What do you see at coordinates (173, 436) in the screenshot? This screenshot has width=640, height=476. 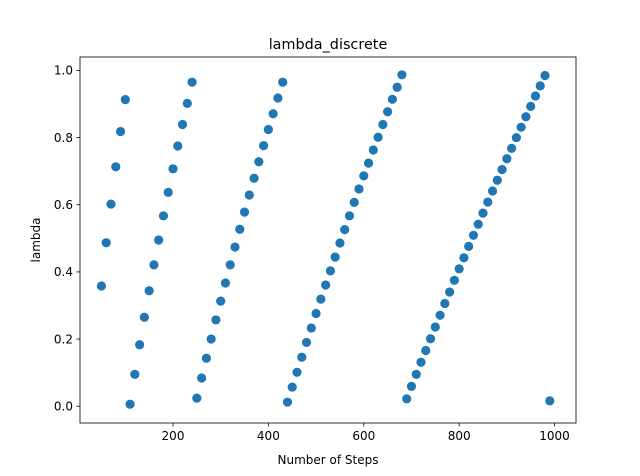 I see `x-tick-label: 200` at bounding box center [173, 436].